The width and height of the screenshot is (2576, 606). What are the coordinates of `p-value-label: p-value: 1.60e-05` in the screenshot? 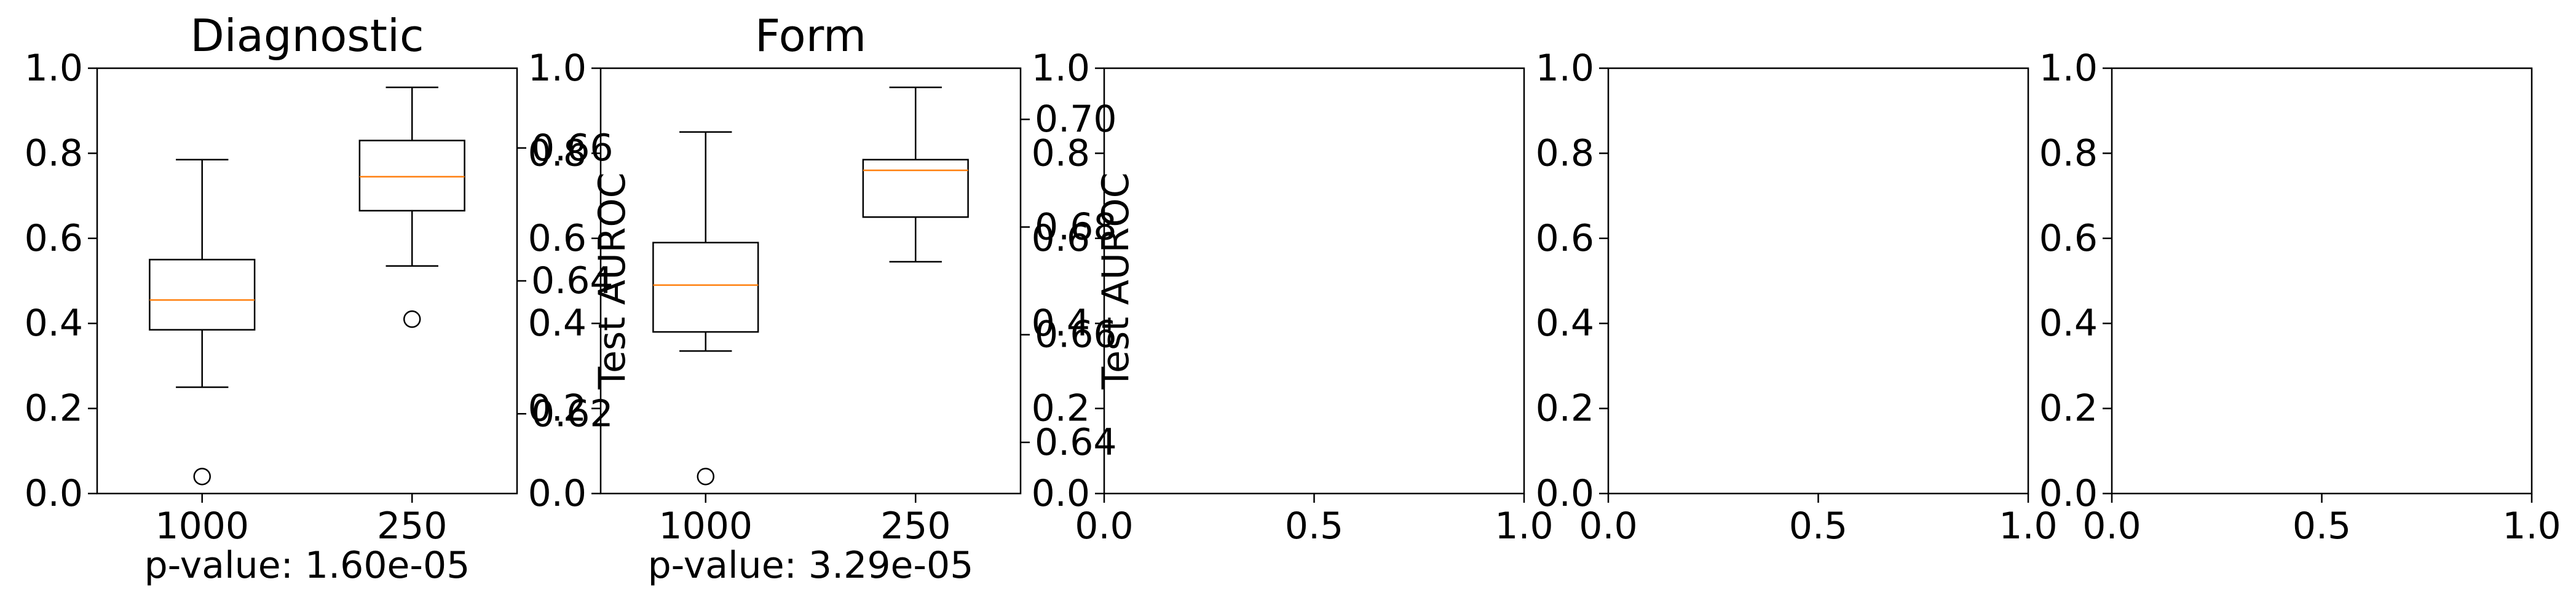 It's located at (307, 565).